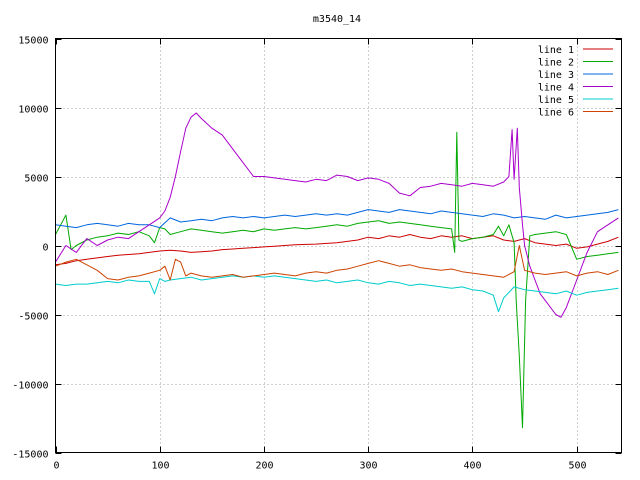 The width and height of the screenshot is (640, 480). I want to click on x-tick-label: 500, so click(577, 466).